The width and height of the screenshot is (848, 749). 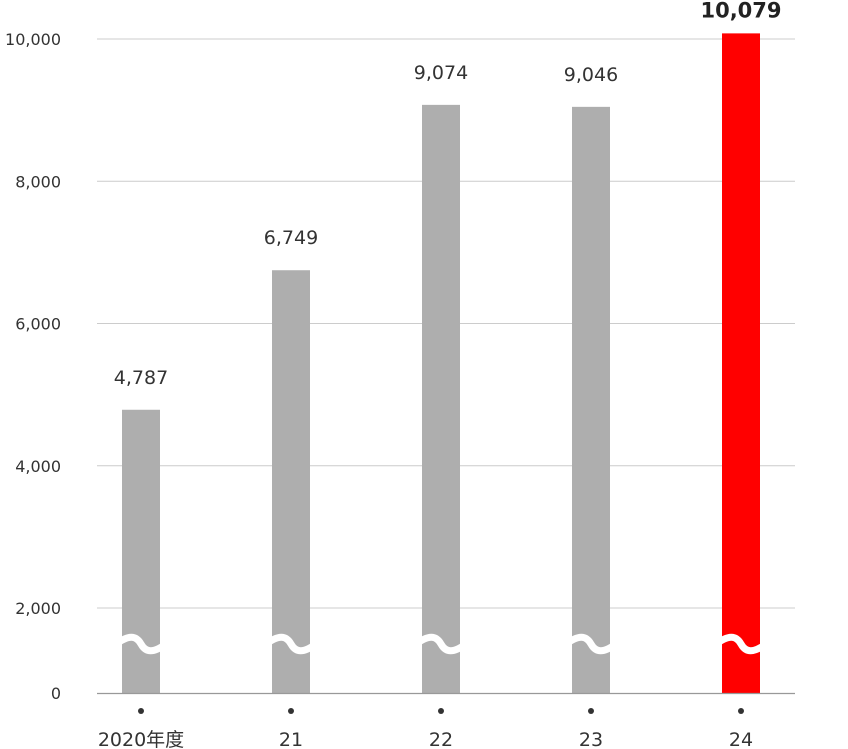 I want to click on value-label: 9,074, so click(x=441, y=73).